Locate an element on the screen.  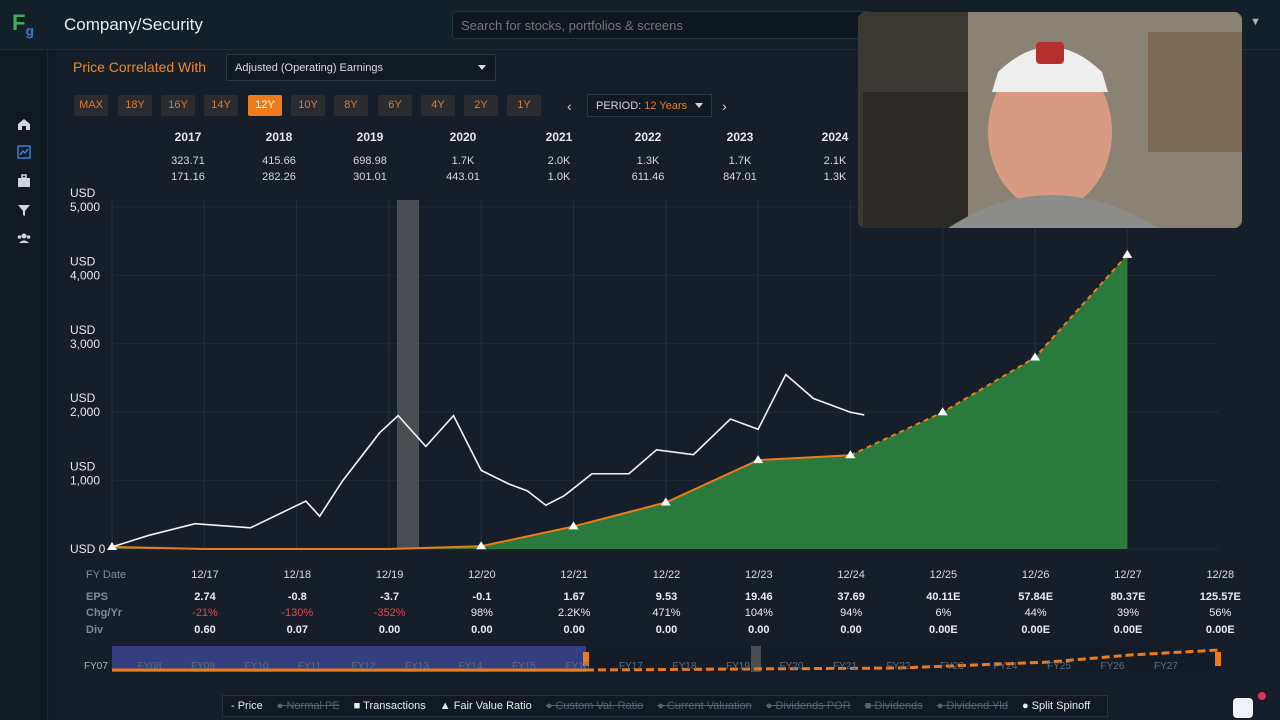
correlated-with-select: Adjusted (Operating) Earnings is located at coordinates (361, 67).